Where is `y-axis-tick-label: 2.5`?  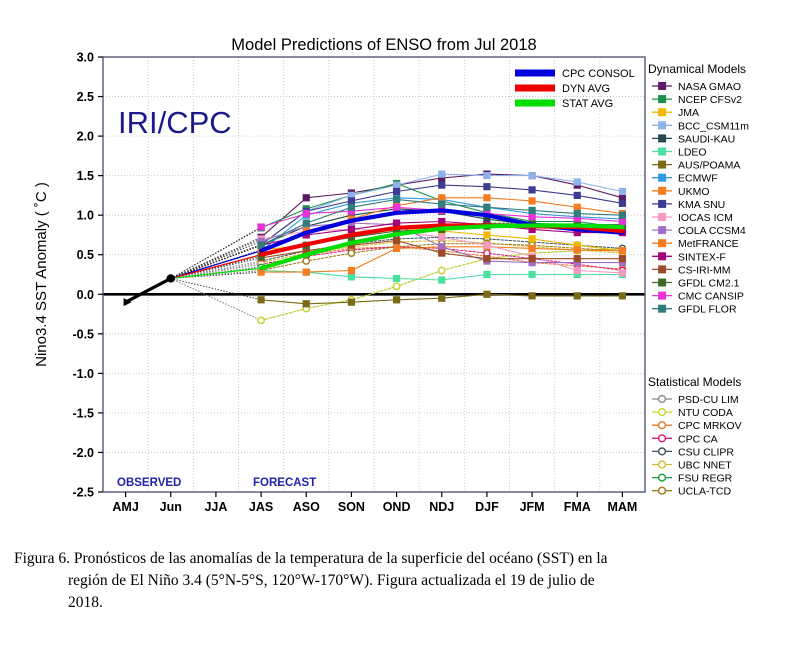
y-axis-tick-label: 2.5 is located at coordinates (85, 97).